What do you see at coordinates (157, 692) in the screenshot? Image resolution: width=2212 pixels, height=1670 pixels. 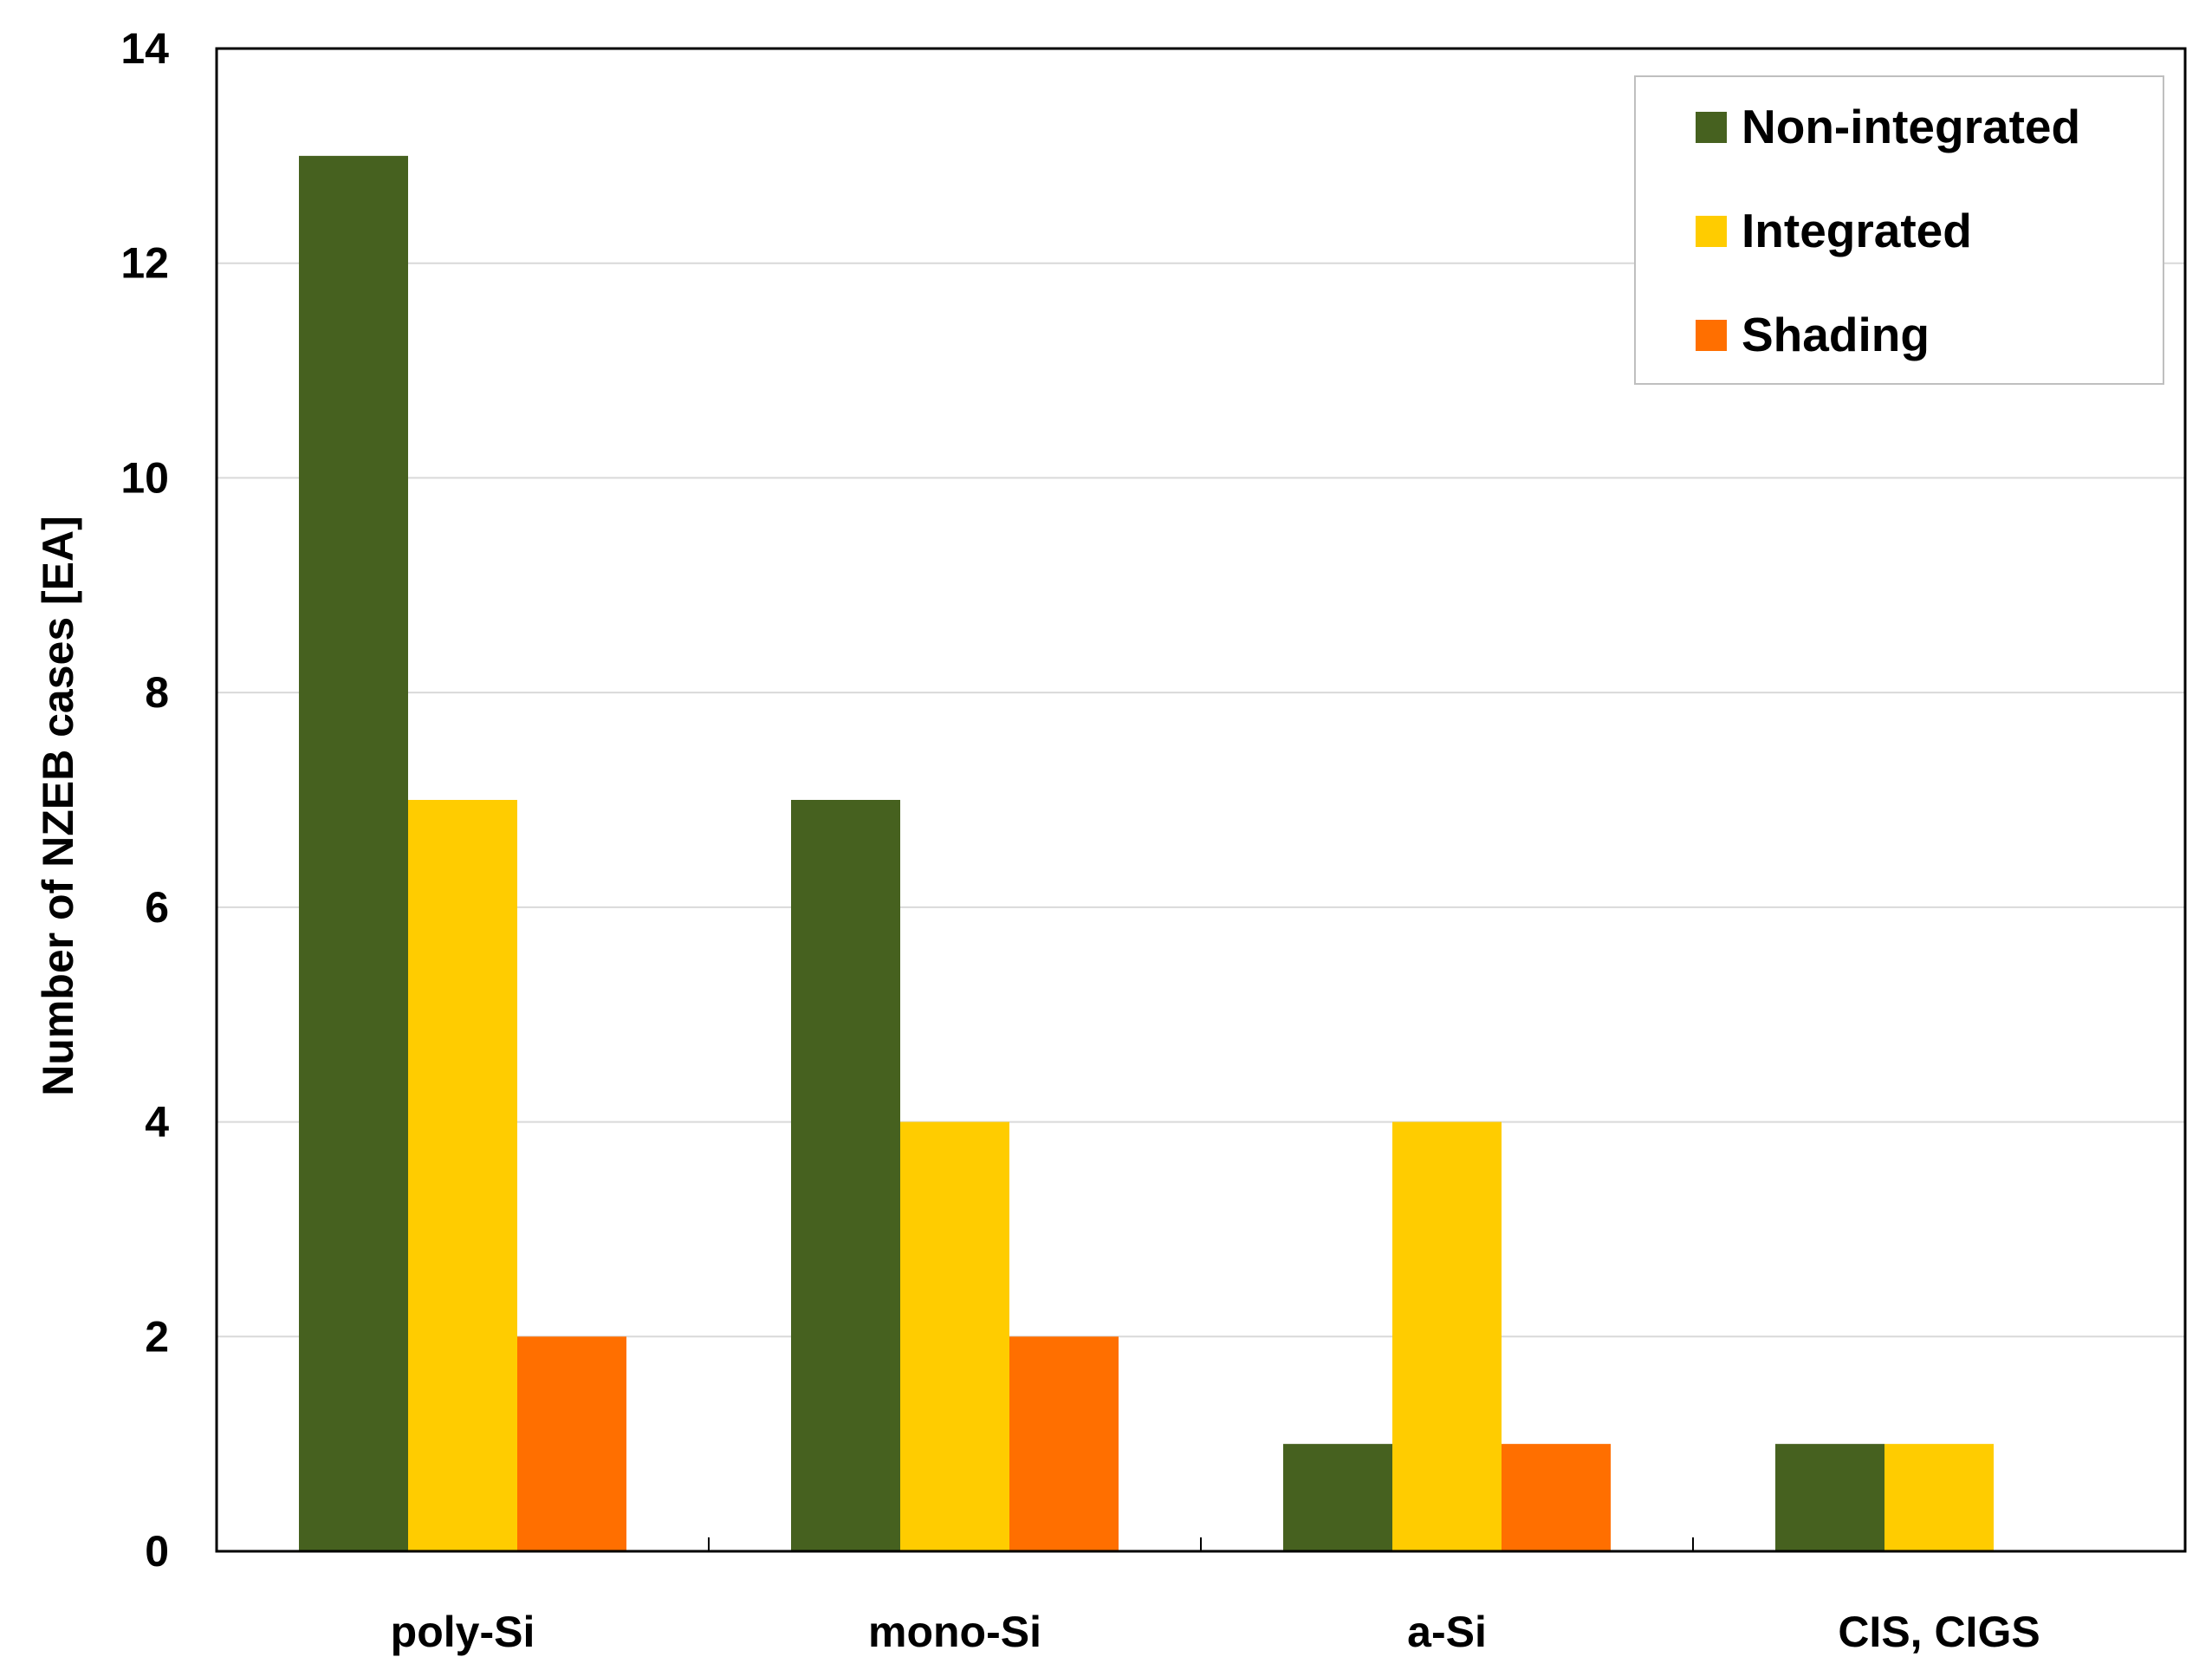 I see `y-tick-label: 8` at bounding box center [157, 692].